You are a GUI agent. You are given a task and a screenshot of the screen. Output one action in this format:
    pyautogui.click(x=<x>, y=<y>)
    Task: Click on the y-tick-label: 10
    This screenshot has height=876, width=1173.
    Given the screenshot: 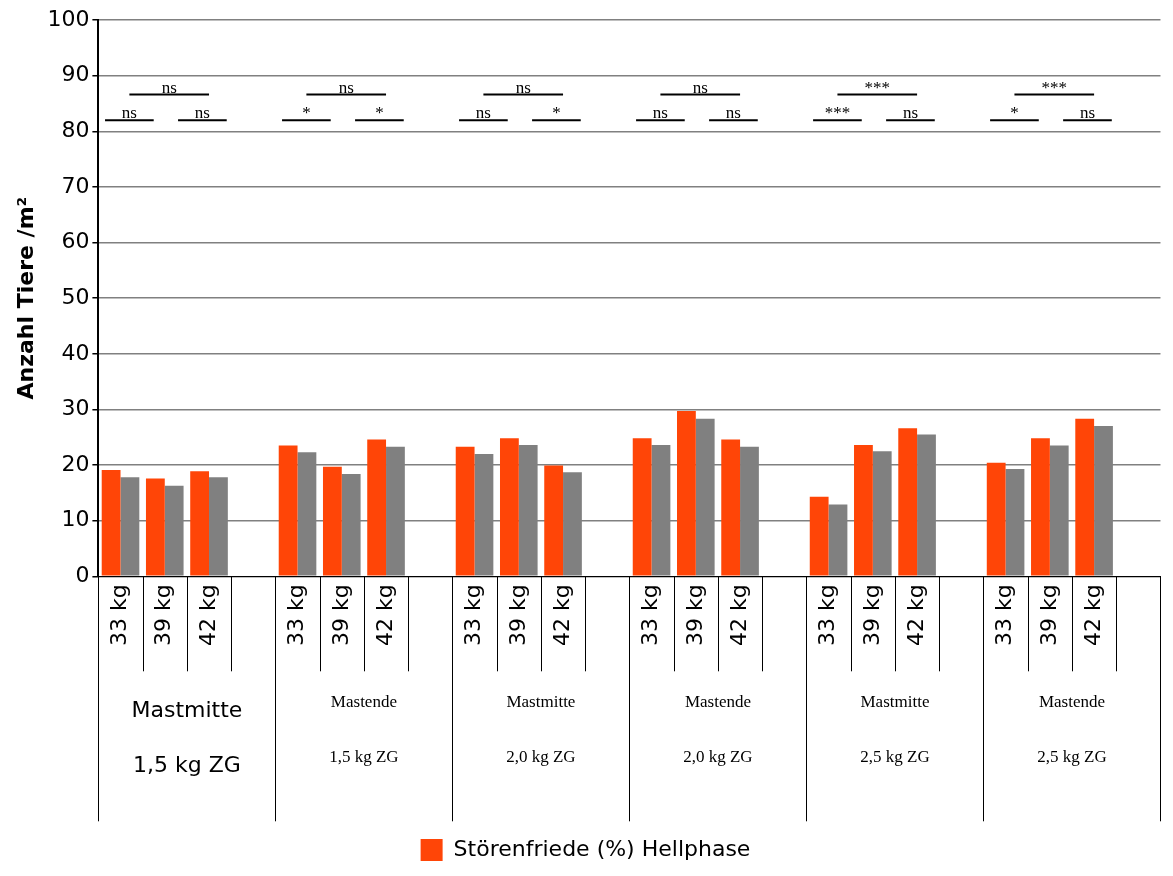 What is the action you would take?
    pyautogui.click(x=75, y=519)
    